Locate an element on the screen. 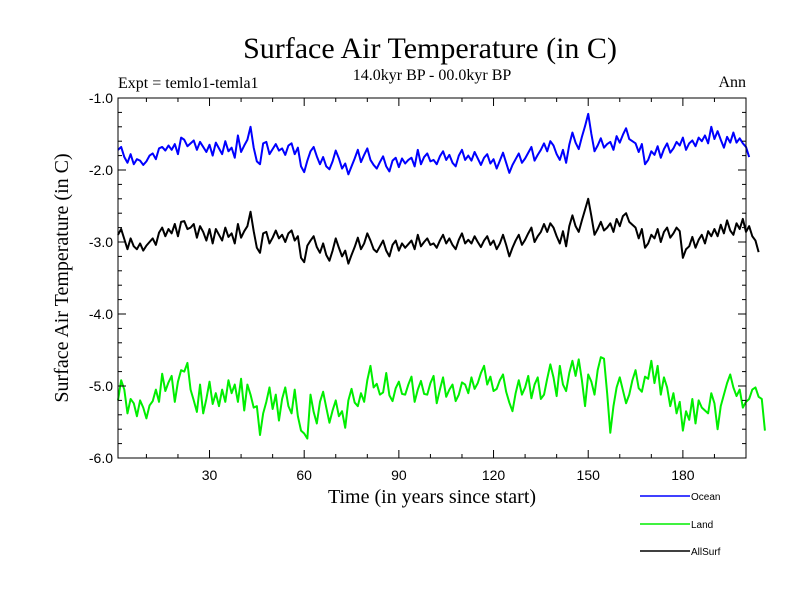 The height and width of the screenshot is (600, 800). series-line-allsurf is located at coordinates (438, 231).